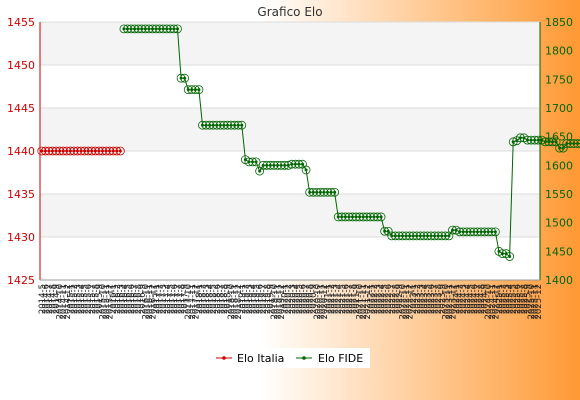 Image resolution: width=580 pixels, height=400 pixels. What do you see at coordinates (211, 299) in the screenshot?
I see `x-tick-label: 2018-4` at bounding box center [211, 299].